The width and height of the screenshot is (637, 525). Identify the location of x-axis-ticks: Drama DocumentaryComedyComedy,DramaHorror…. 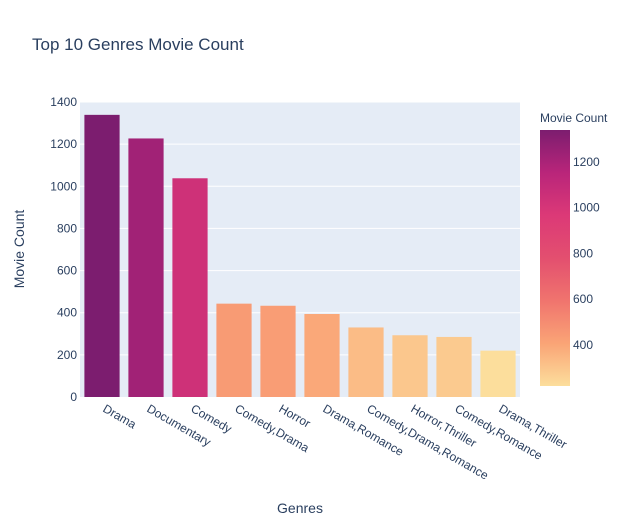
(335, 441).